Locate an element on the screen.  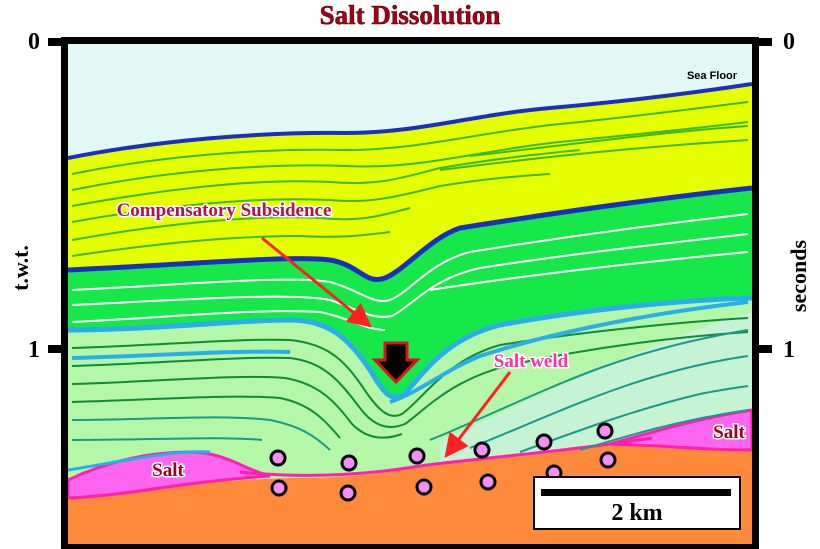
green-top-horizon is located at coordinates (410, 233).